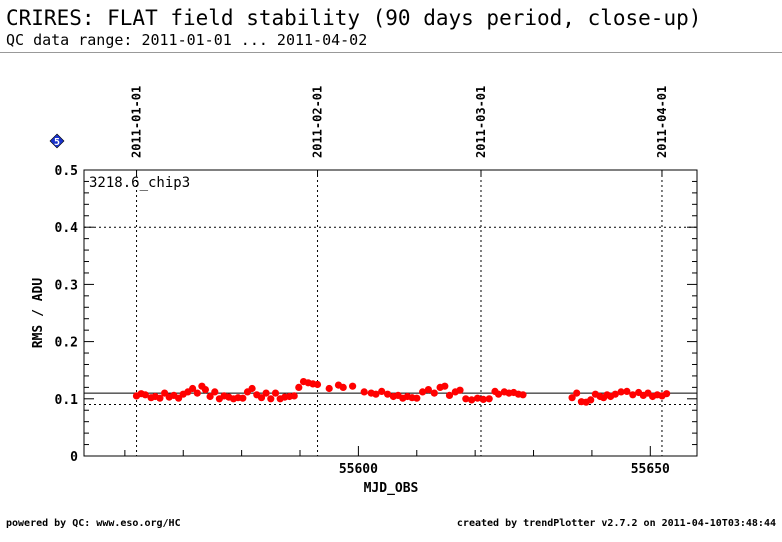  Describe the element at coordinates (401, 392) in the screenshot. I see `data-points` at that location.